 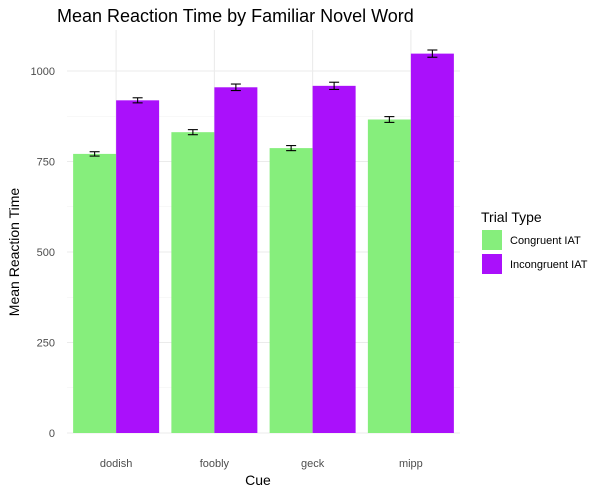 I want to click on x-tick-label: mipp, so click(x=411, y=464).